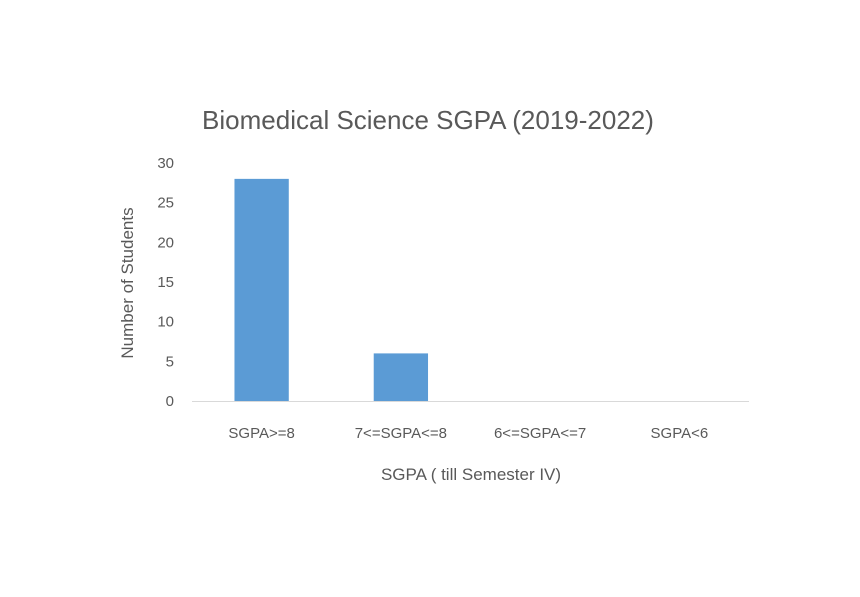 The height and width of the screenshot is (597, 860). What do you see at coordinates (170, 401) in the screenshot?
I see `y-tick-label: 0` at bounding box center [170, 401].